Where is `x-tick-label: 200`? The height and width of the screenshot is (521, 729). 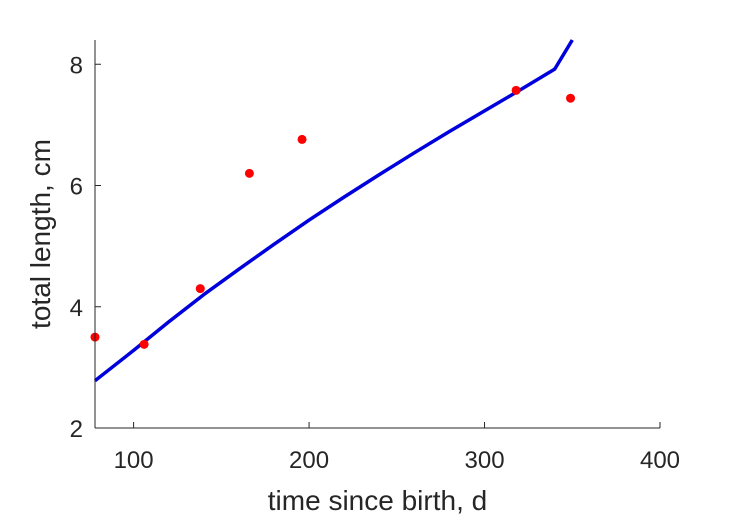
x-tick-label: 200 is located at coordinates (309, 460).